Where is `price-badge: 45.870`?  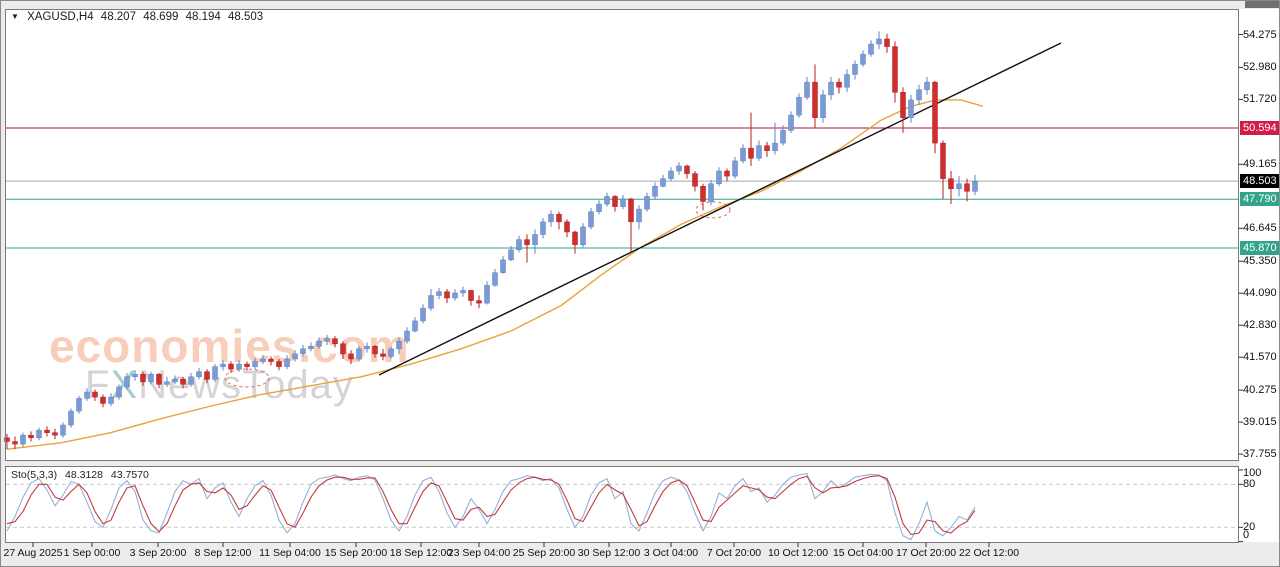
price-badge: 45.870 is located at coordinates (1259, 247).